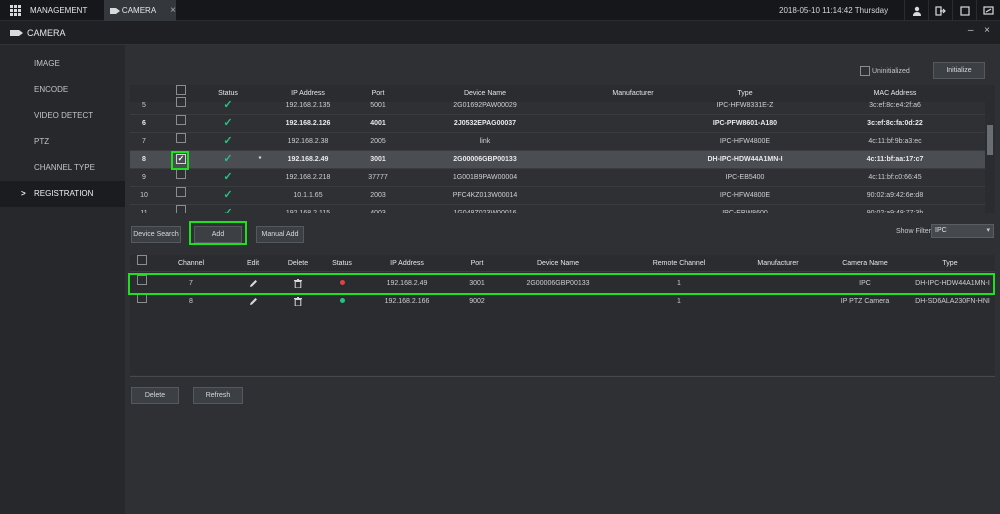 This screenshot has height=514, width=1000. Describe the element at coordinates (308, 195) in the screenshot. I see `row-ip: 10.1.1.65` at that location.